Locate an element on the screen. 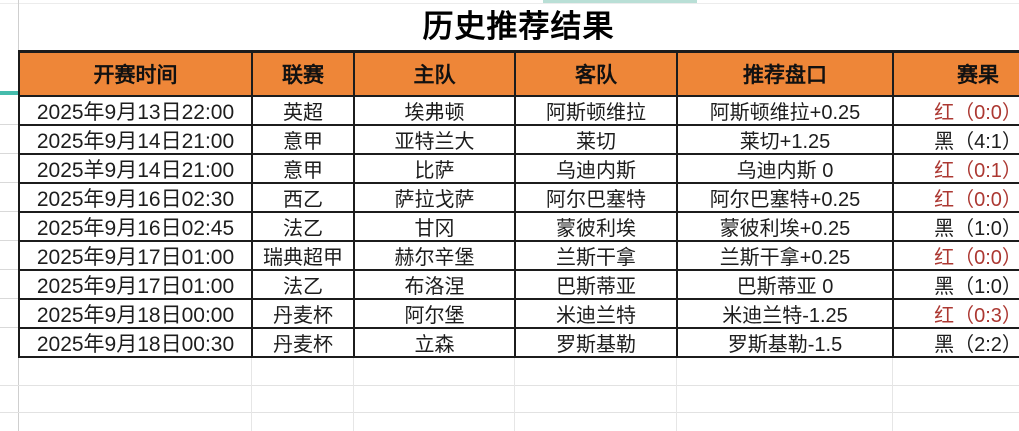  cell-away-team: 莱切 is located at coordinates (595, 140).